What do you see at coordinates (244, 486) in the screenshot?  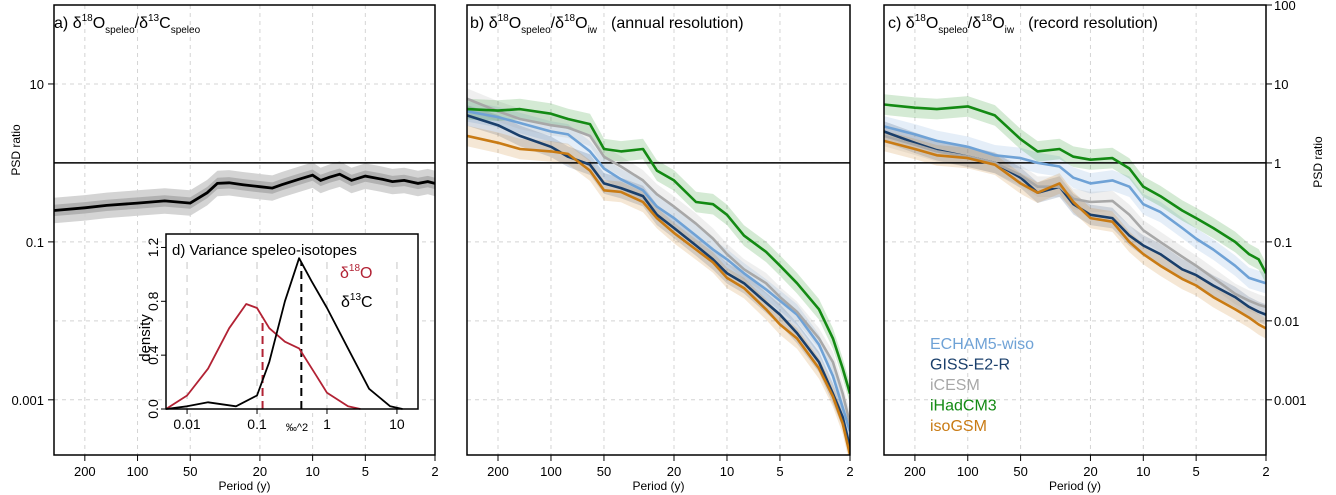 I see `panel-a-xlabel: Period (y)` at bounding box center [244, 486].